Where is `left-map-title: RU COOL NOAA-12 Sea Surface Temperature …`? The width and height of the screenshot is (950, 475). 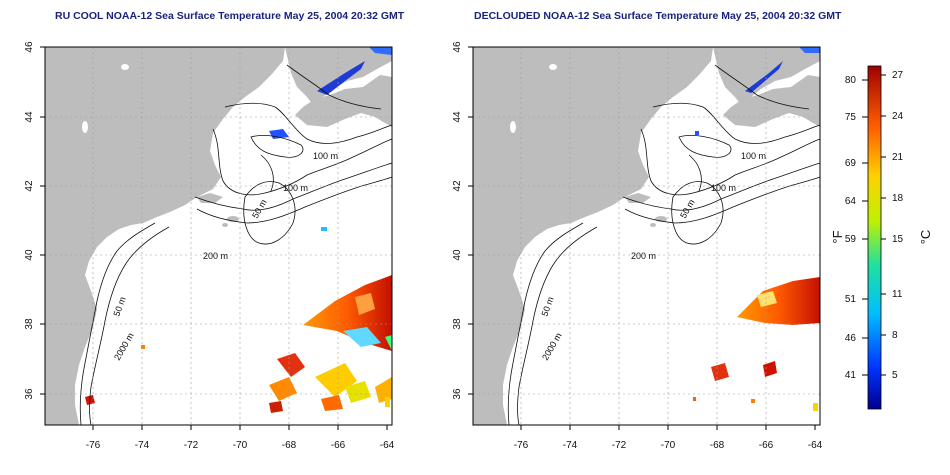 left-map-title: RU COOL NOAA-12 Sea Surface Temperature … is located at coordinates (230, 16).